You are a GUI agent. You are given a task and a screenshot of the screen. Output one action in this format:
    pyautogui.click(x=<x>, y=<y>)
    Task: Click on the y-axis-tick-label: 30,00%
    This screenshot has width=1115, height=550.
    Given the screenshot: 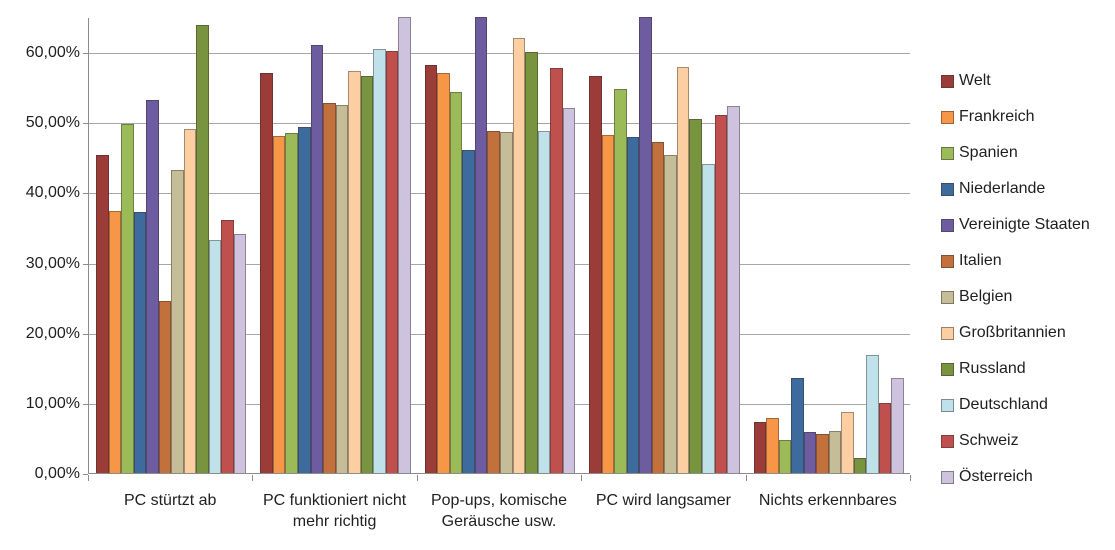 What is the action you would take?
    pyautogui.click(x=52, y=263)
    